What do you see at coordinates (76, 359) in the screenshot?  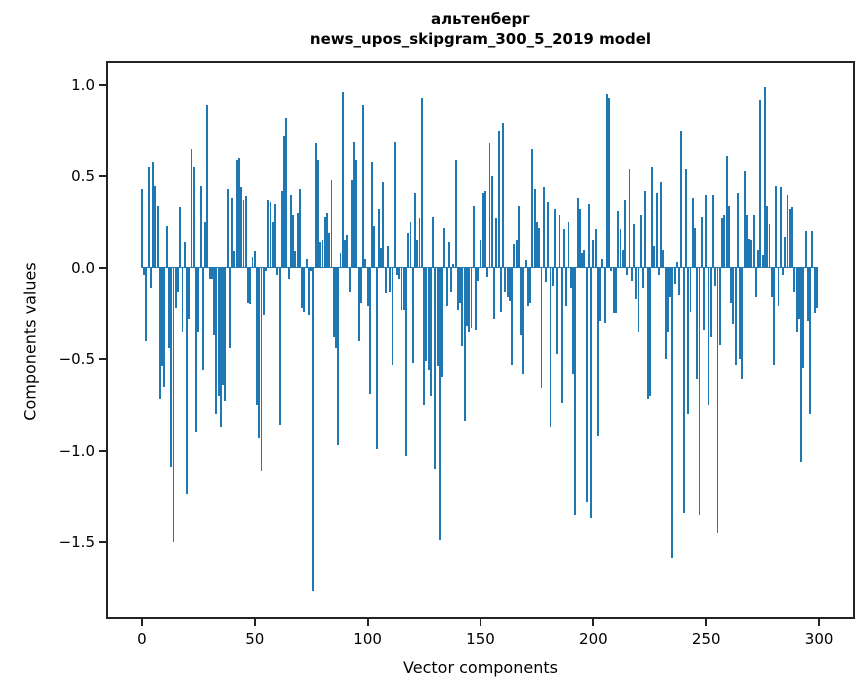 I see `y-tick-label: −0.5` at bounding box center [76, 359].